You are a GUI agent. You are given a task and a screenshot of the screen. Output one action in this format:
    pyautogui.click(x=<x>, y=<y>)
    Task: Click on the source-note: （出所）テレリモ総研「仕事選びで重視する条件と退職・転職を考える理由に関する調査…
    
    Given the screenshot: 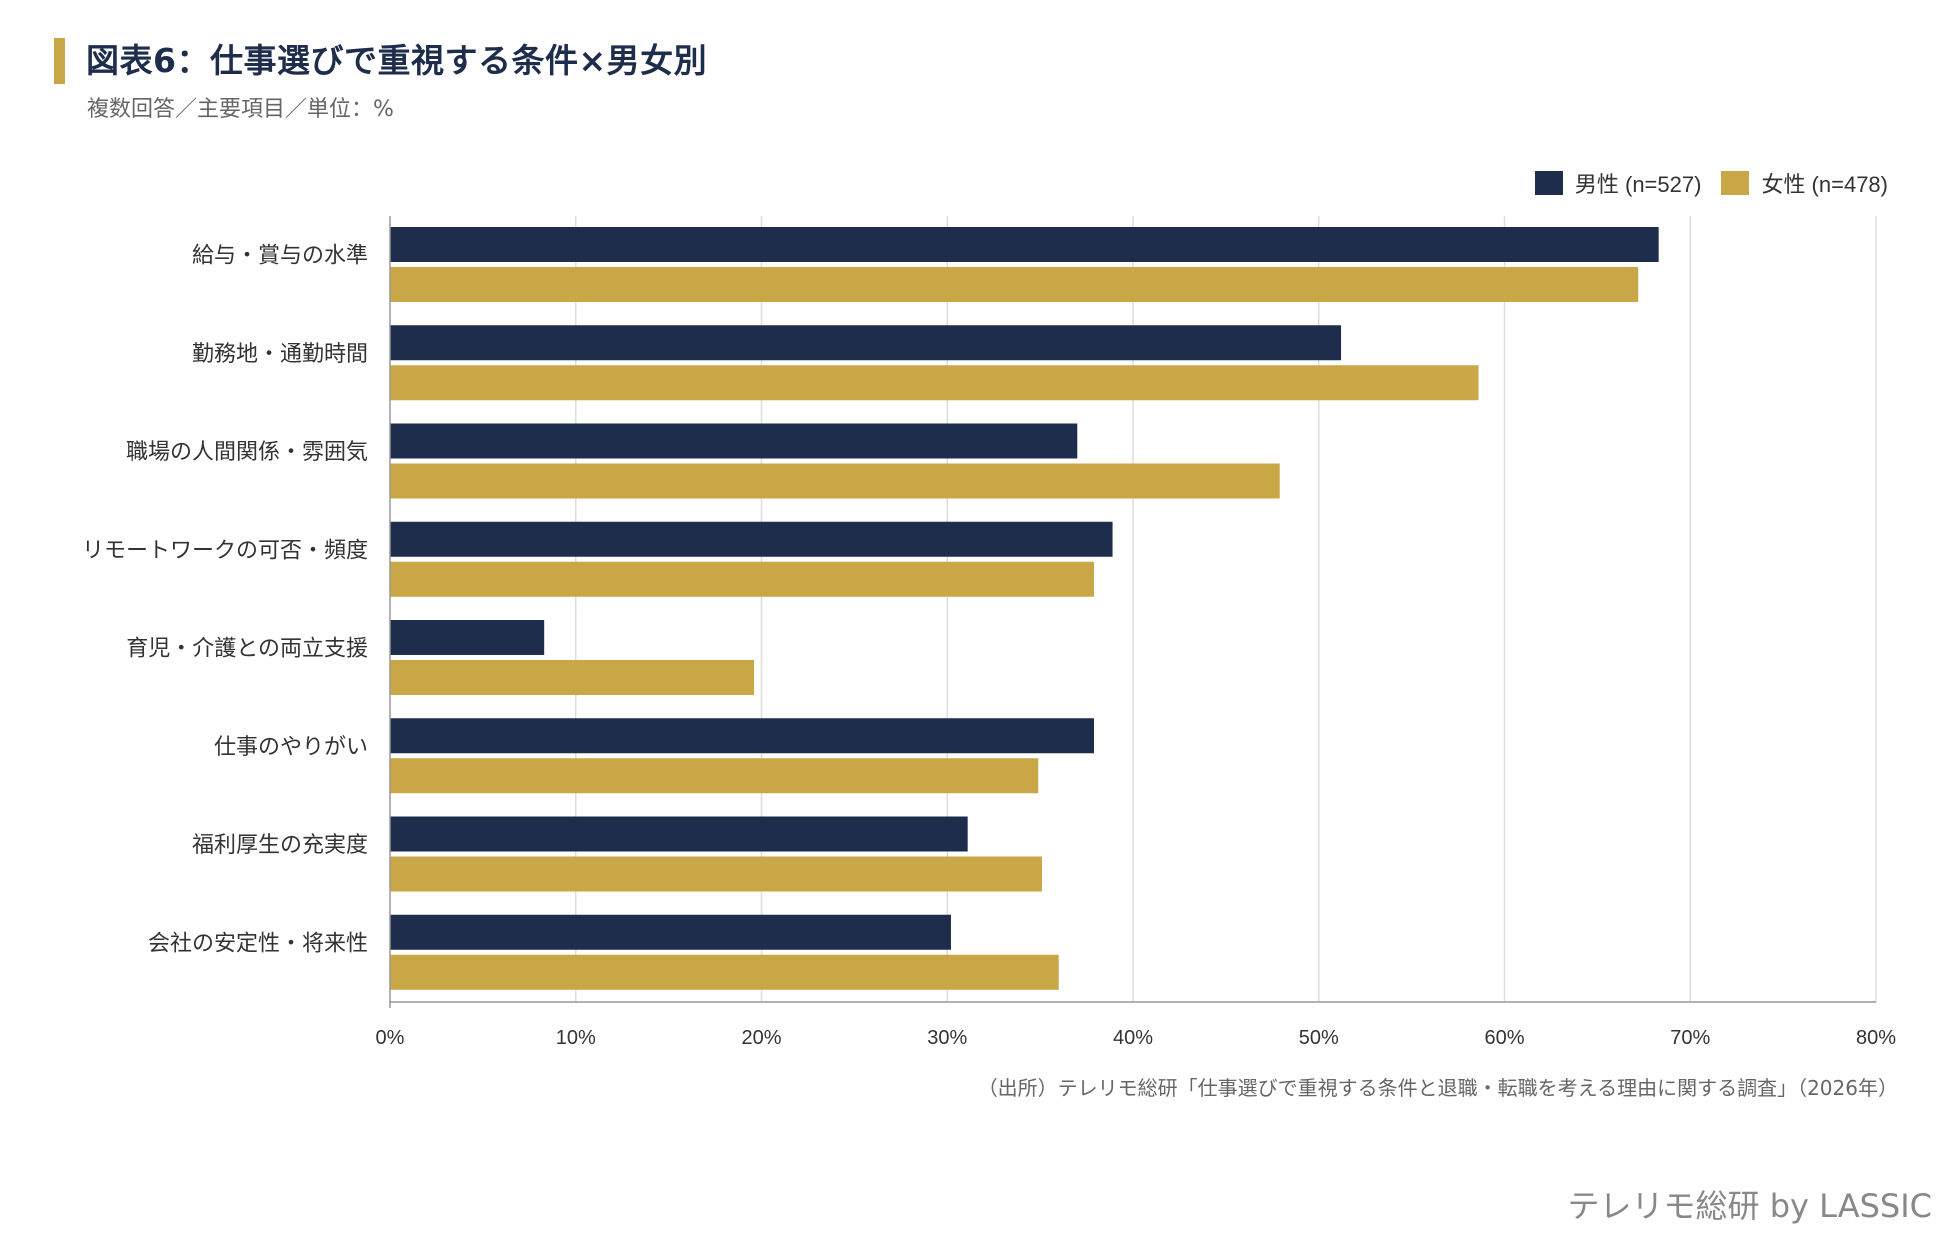 What is the action you would take?
    pyautogui.click(x=1437, y=1088)
    